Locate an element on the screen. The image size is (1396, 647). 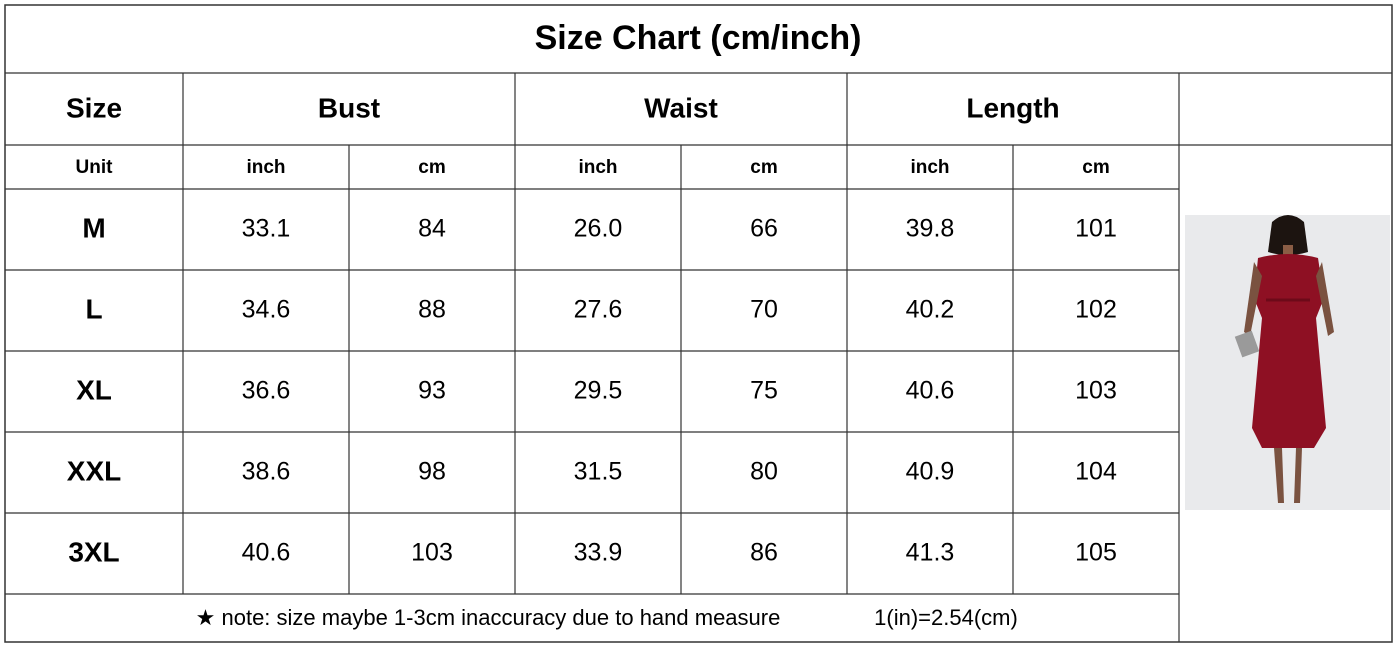
measurement: 38.6 is located at coordinates (266, 472).